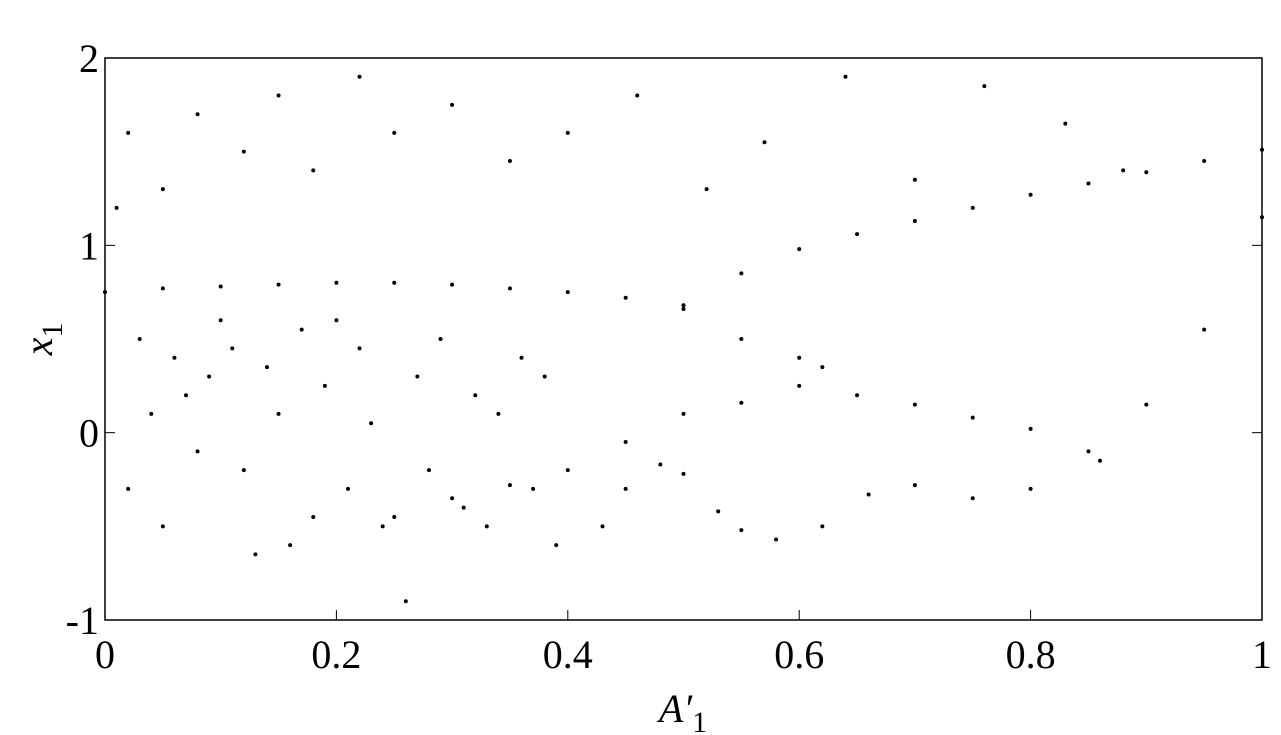 The image size is (1281, 735). I want to click on x-label-base: A′, so click(674, 708).